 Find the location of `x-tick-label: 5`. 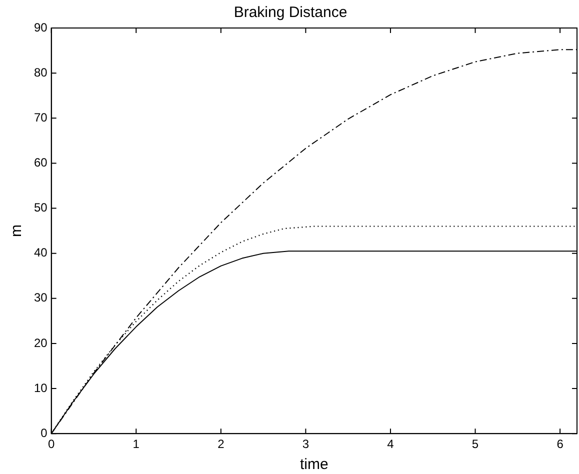

x-tick-label: 5 is located at coordinates (475, 444).